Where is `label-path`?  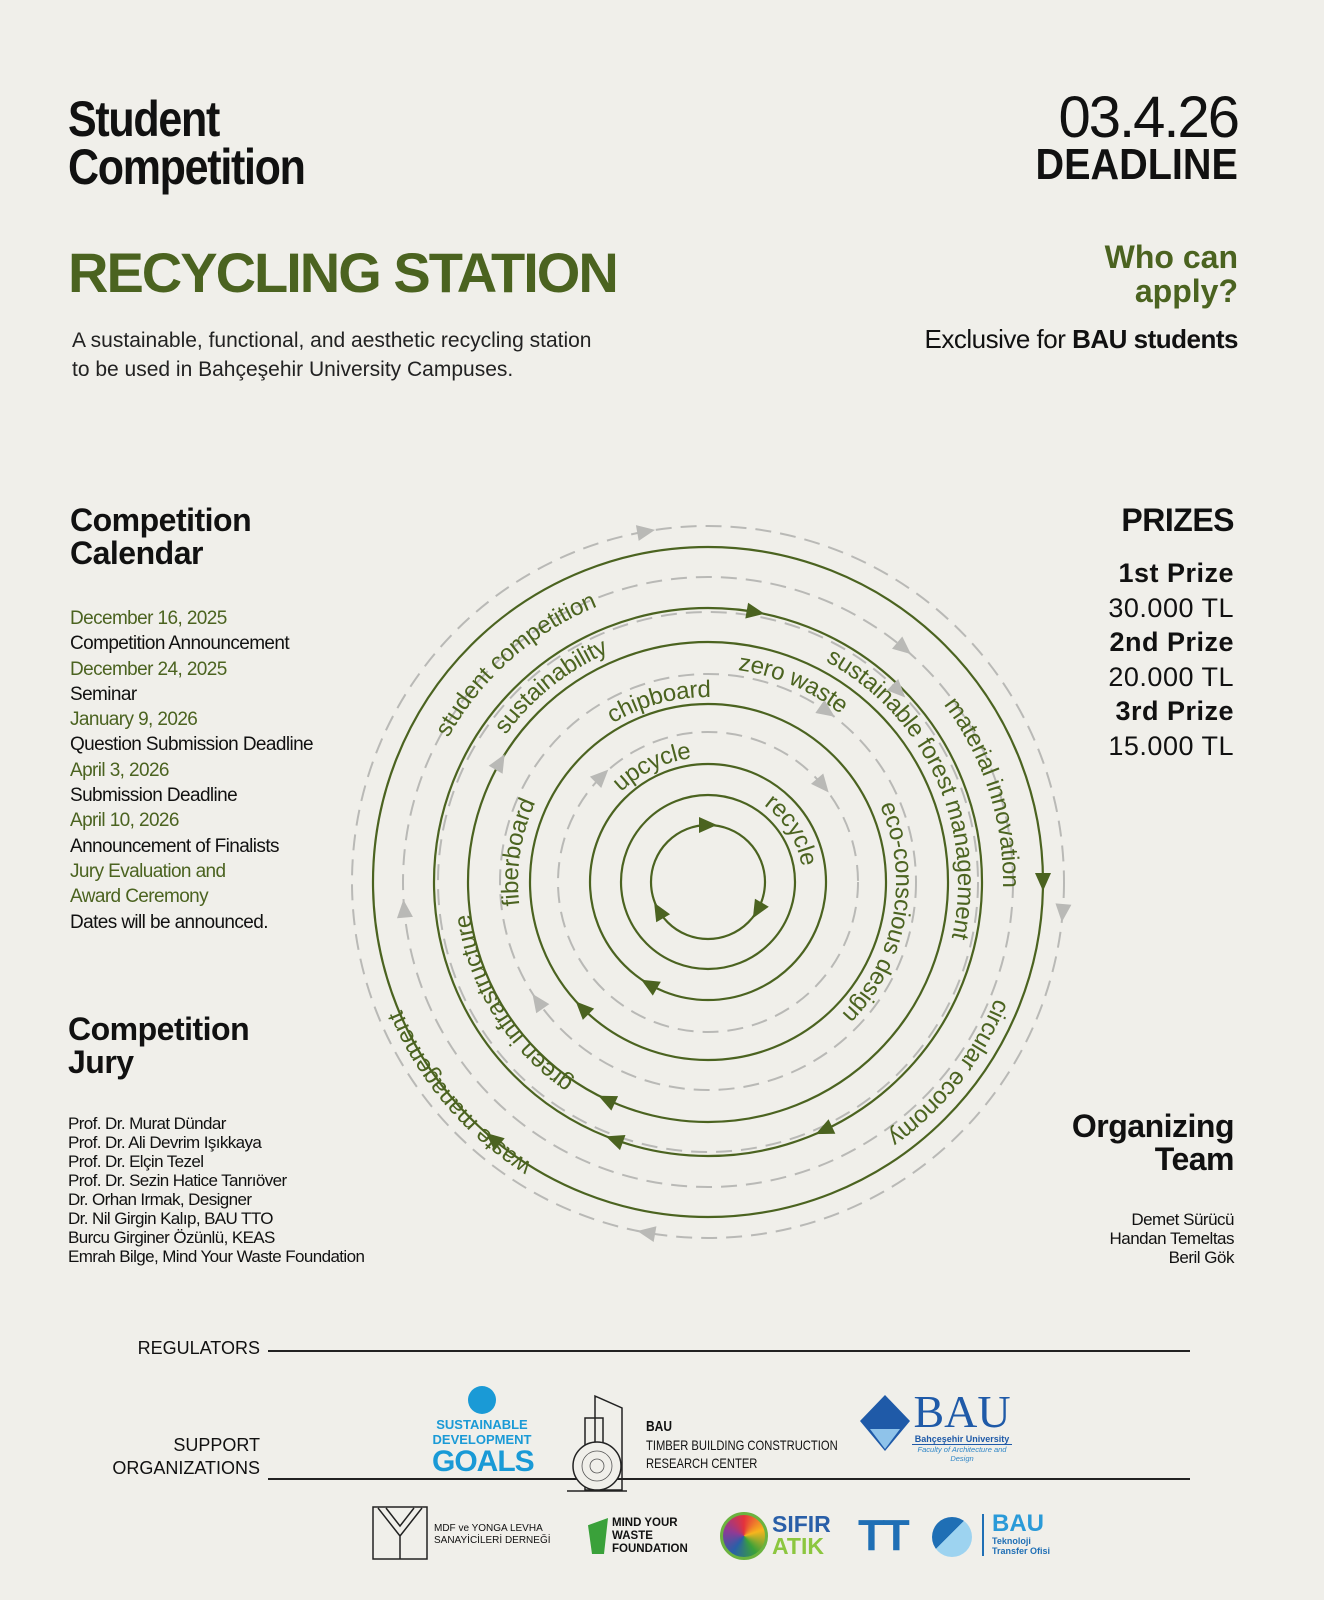 label-path is located at coordinates (708, 882).